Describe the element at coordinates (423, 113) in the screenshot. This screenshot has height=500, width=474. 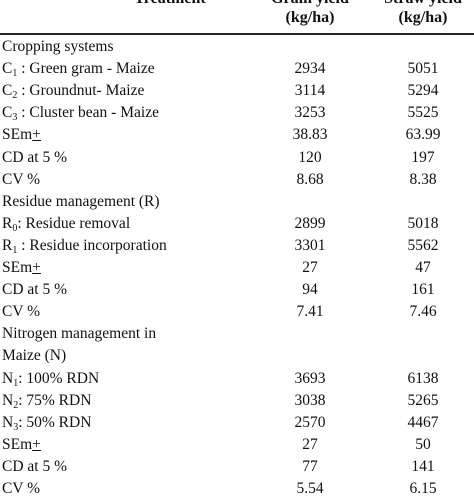
I see `straw-yield-cell: 5525` at that location.